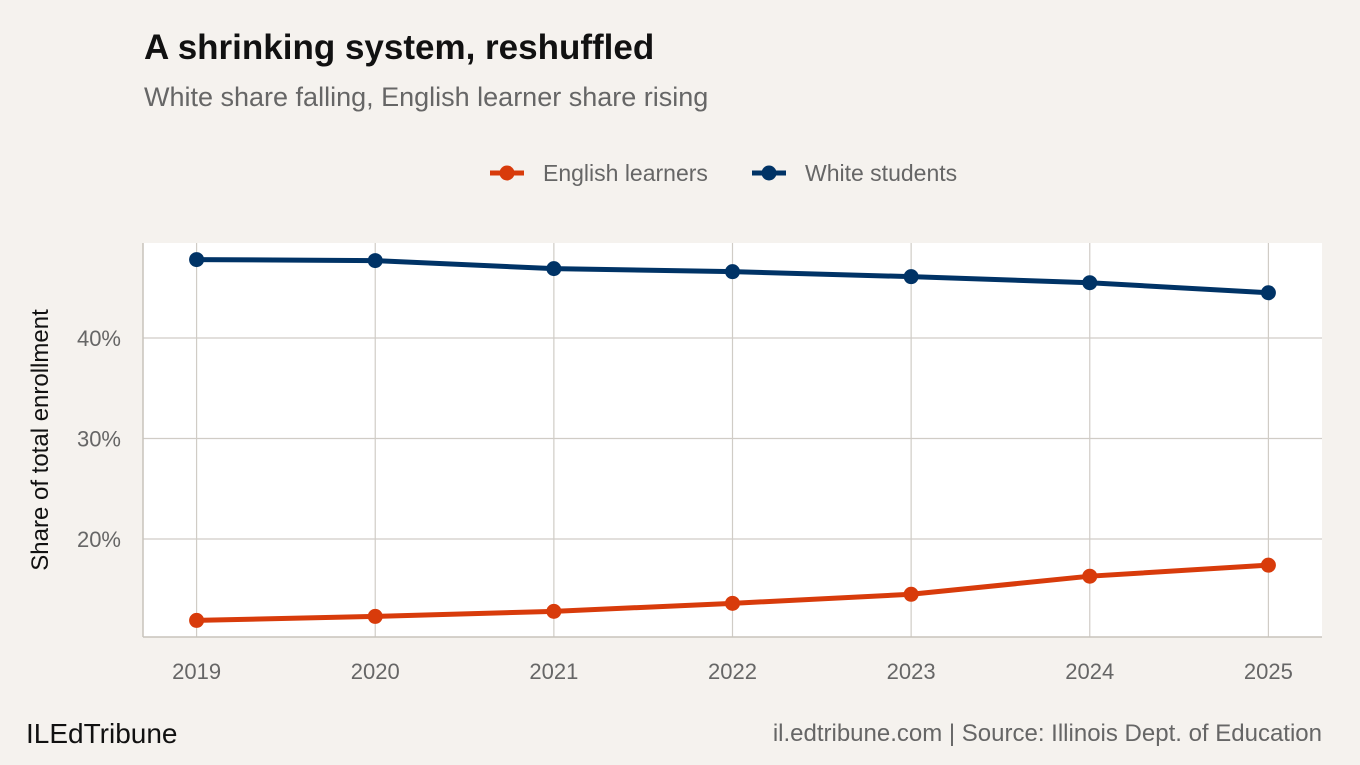 This screenshot has width=1360, height=765. What do you see at coordinates (1268, 671) in the screenshot?
I see `x-tick-label: 2025` at bounding box center [1268, 671].